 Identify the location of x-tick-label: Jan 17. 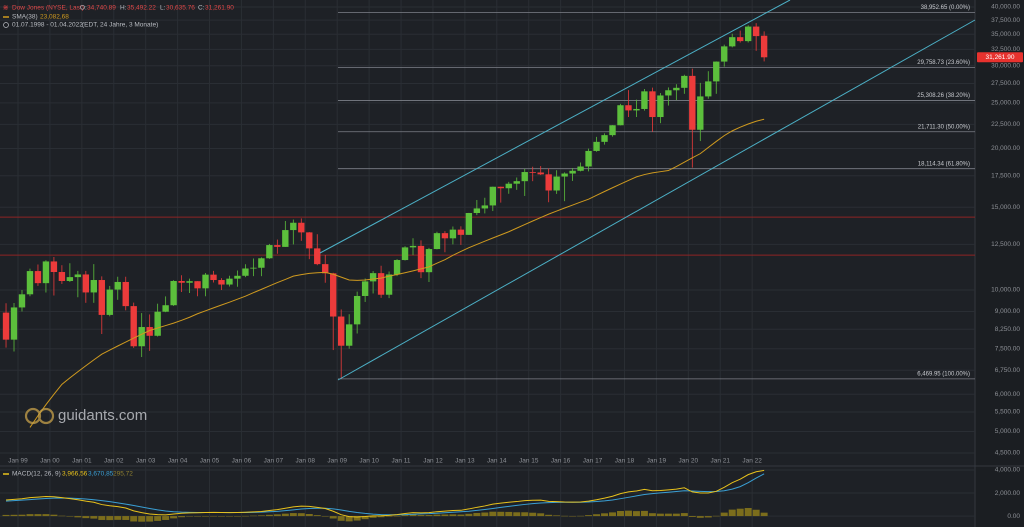
(593, 461).